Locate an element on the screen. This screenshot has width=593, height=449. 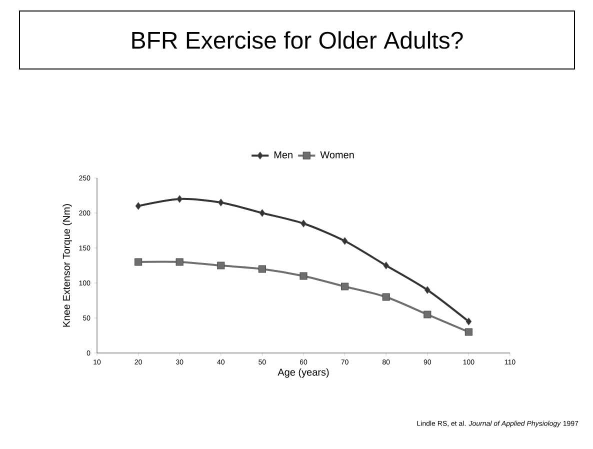
y-axis-title: Knee Extensor Torque (Nm) is located at coordinates (67, 265).